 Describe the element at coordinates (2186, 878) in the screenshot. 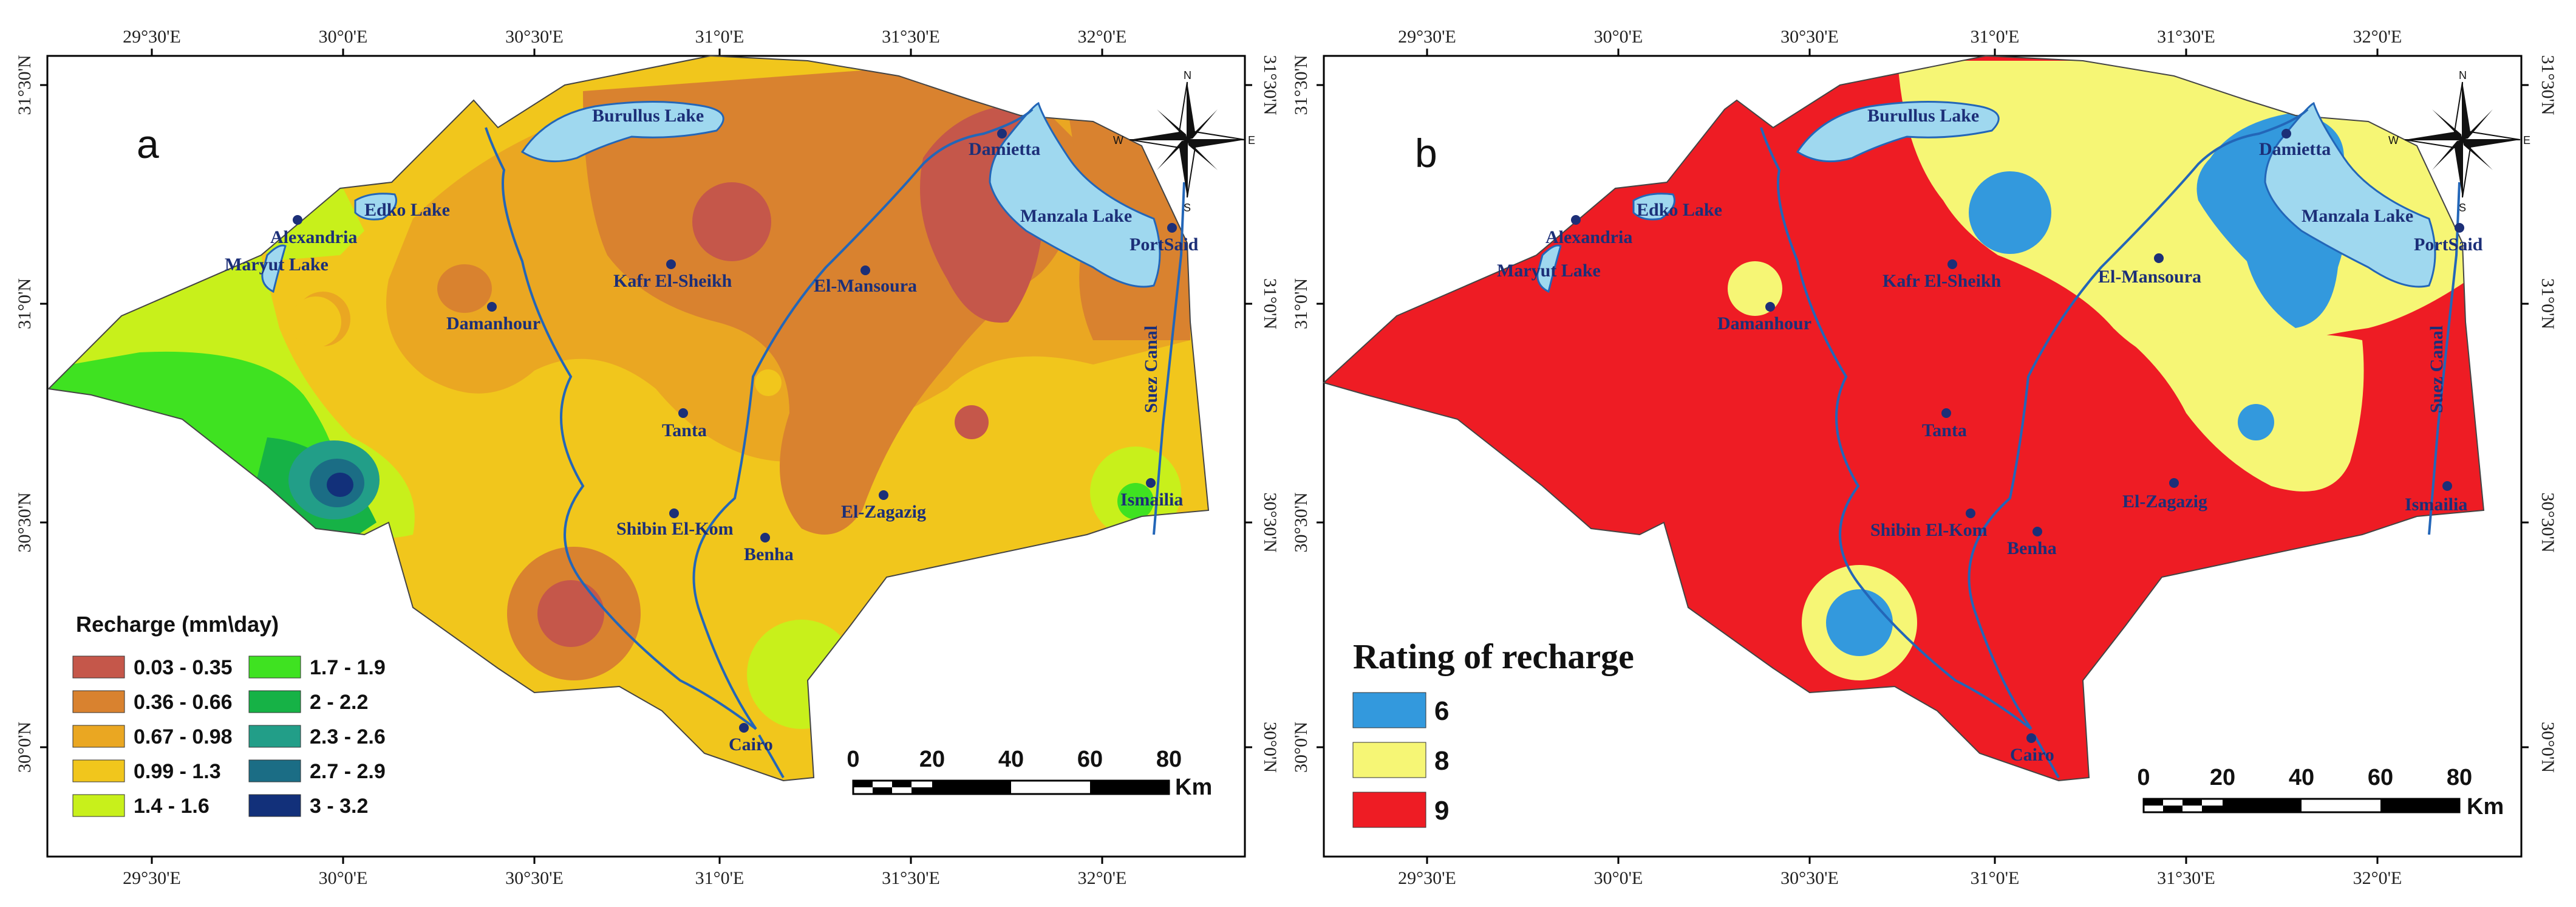

I see `panel-b-bottom-tick: 31°30'E` at that location.